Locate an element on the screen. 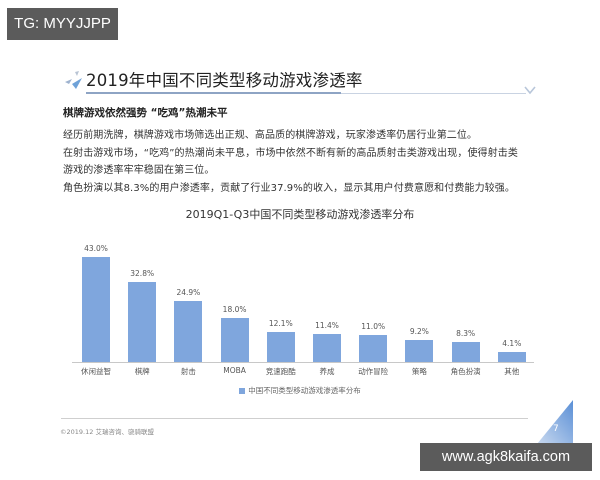 Image resolution: width=600 pixels, height=480 pixels. page-corner-decoration-icon is located at coordinates (555, 422).